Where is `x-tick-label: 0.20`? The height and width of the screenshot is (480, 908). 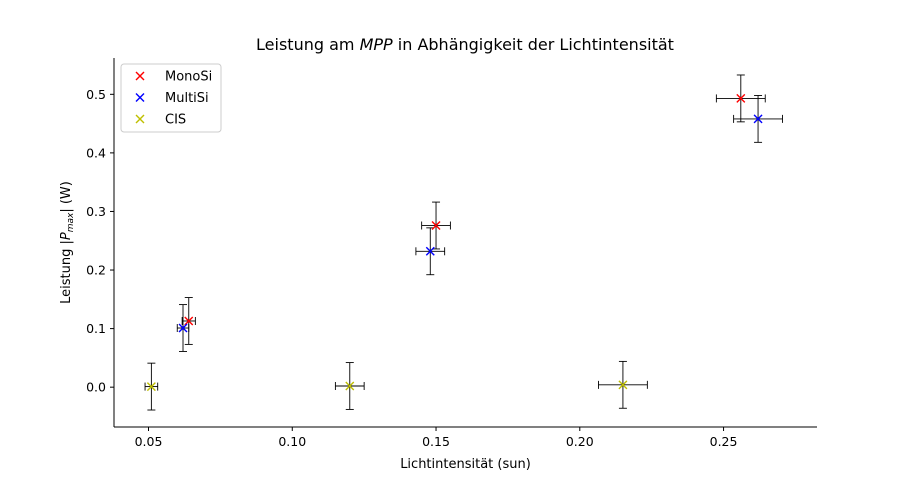 x-tick-label: 0.20 is located at coordinates (580, 441).